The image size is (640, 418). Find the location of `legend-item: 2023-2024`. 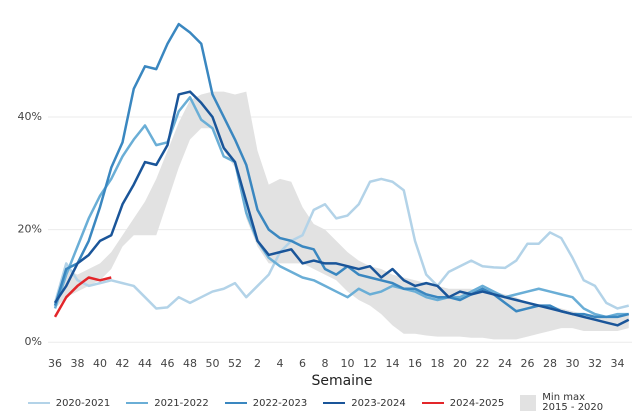

legend-item: 2023-2024 is located at coordinates (364, 403).